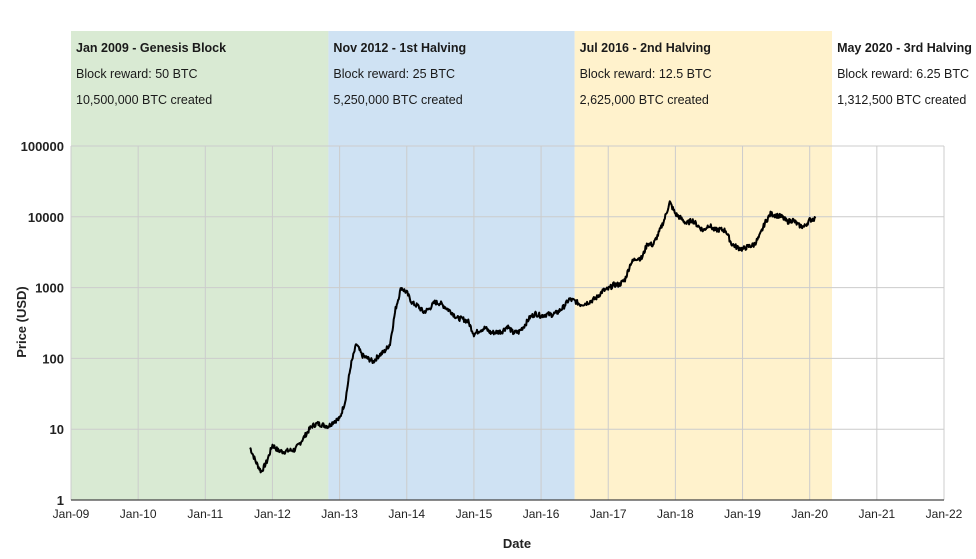 This screenshot has width=976, height=559. What do you see at coordinates (137, 74) in the screenshot?
I see `era-reward: Block reward: 50 BTC` at bounding box center [137, 74].